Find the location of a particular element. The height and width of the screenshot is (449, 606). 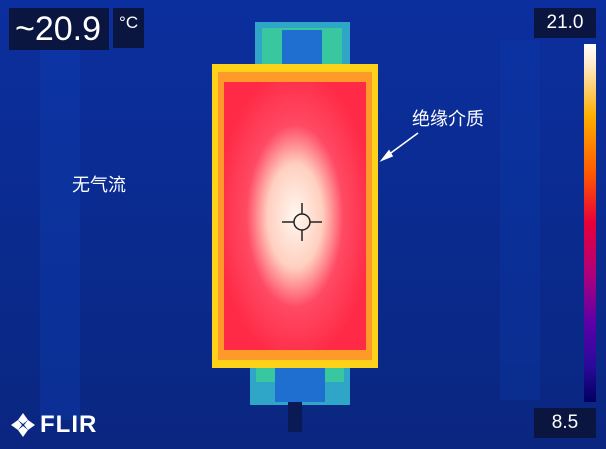

temperature-box: ~20.9 °C is located at coordinates (77, 29).